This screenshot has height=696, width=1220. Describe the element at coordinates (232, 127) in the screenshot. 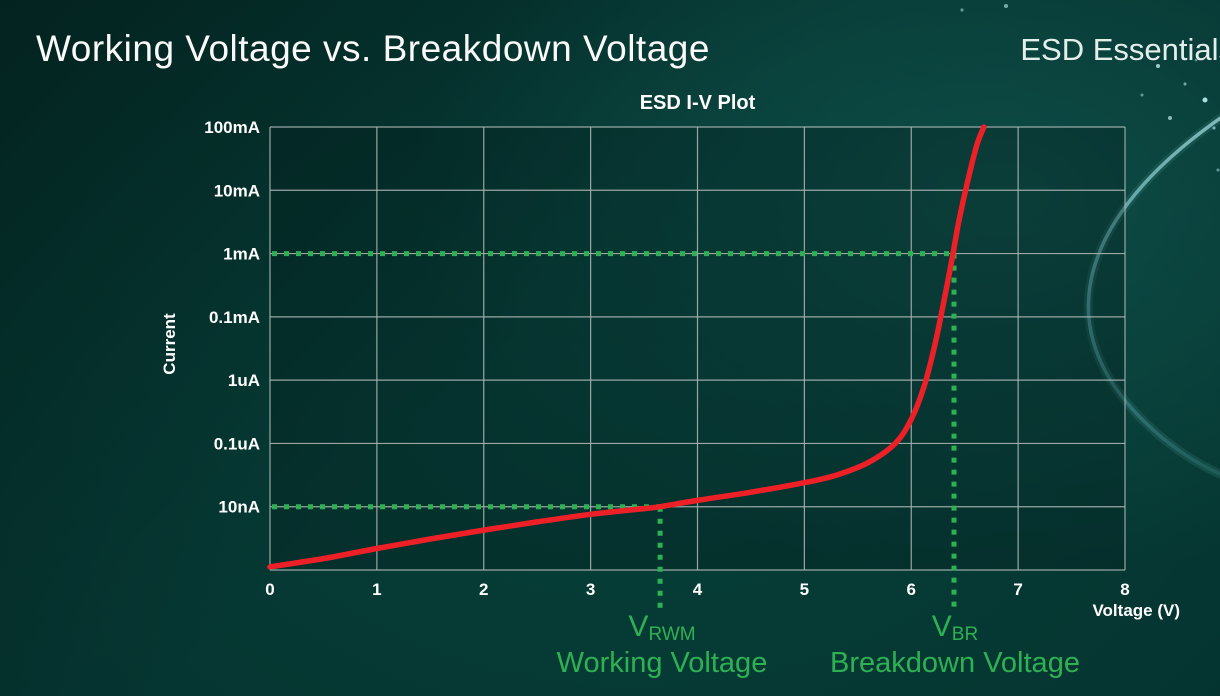

I see `y-tick-label: 100mA` at that location.